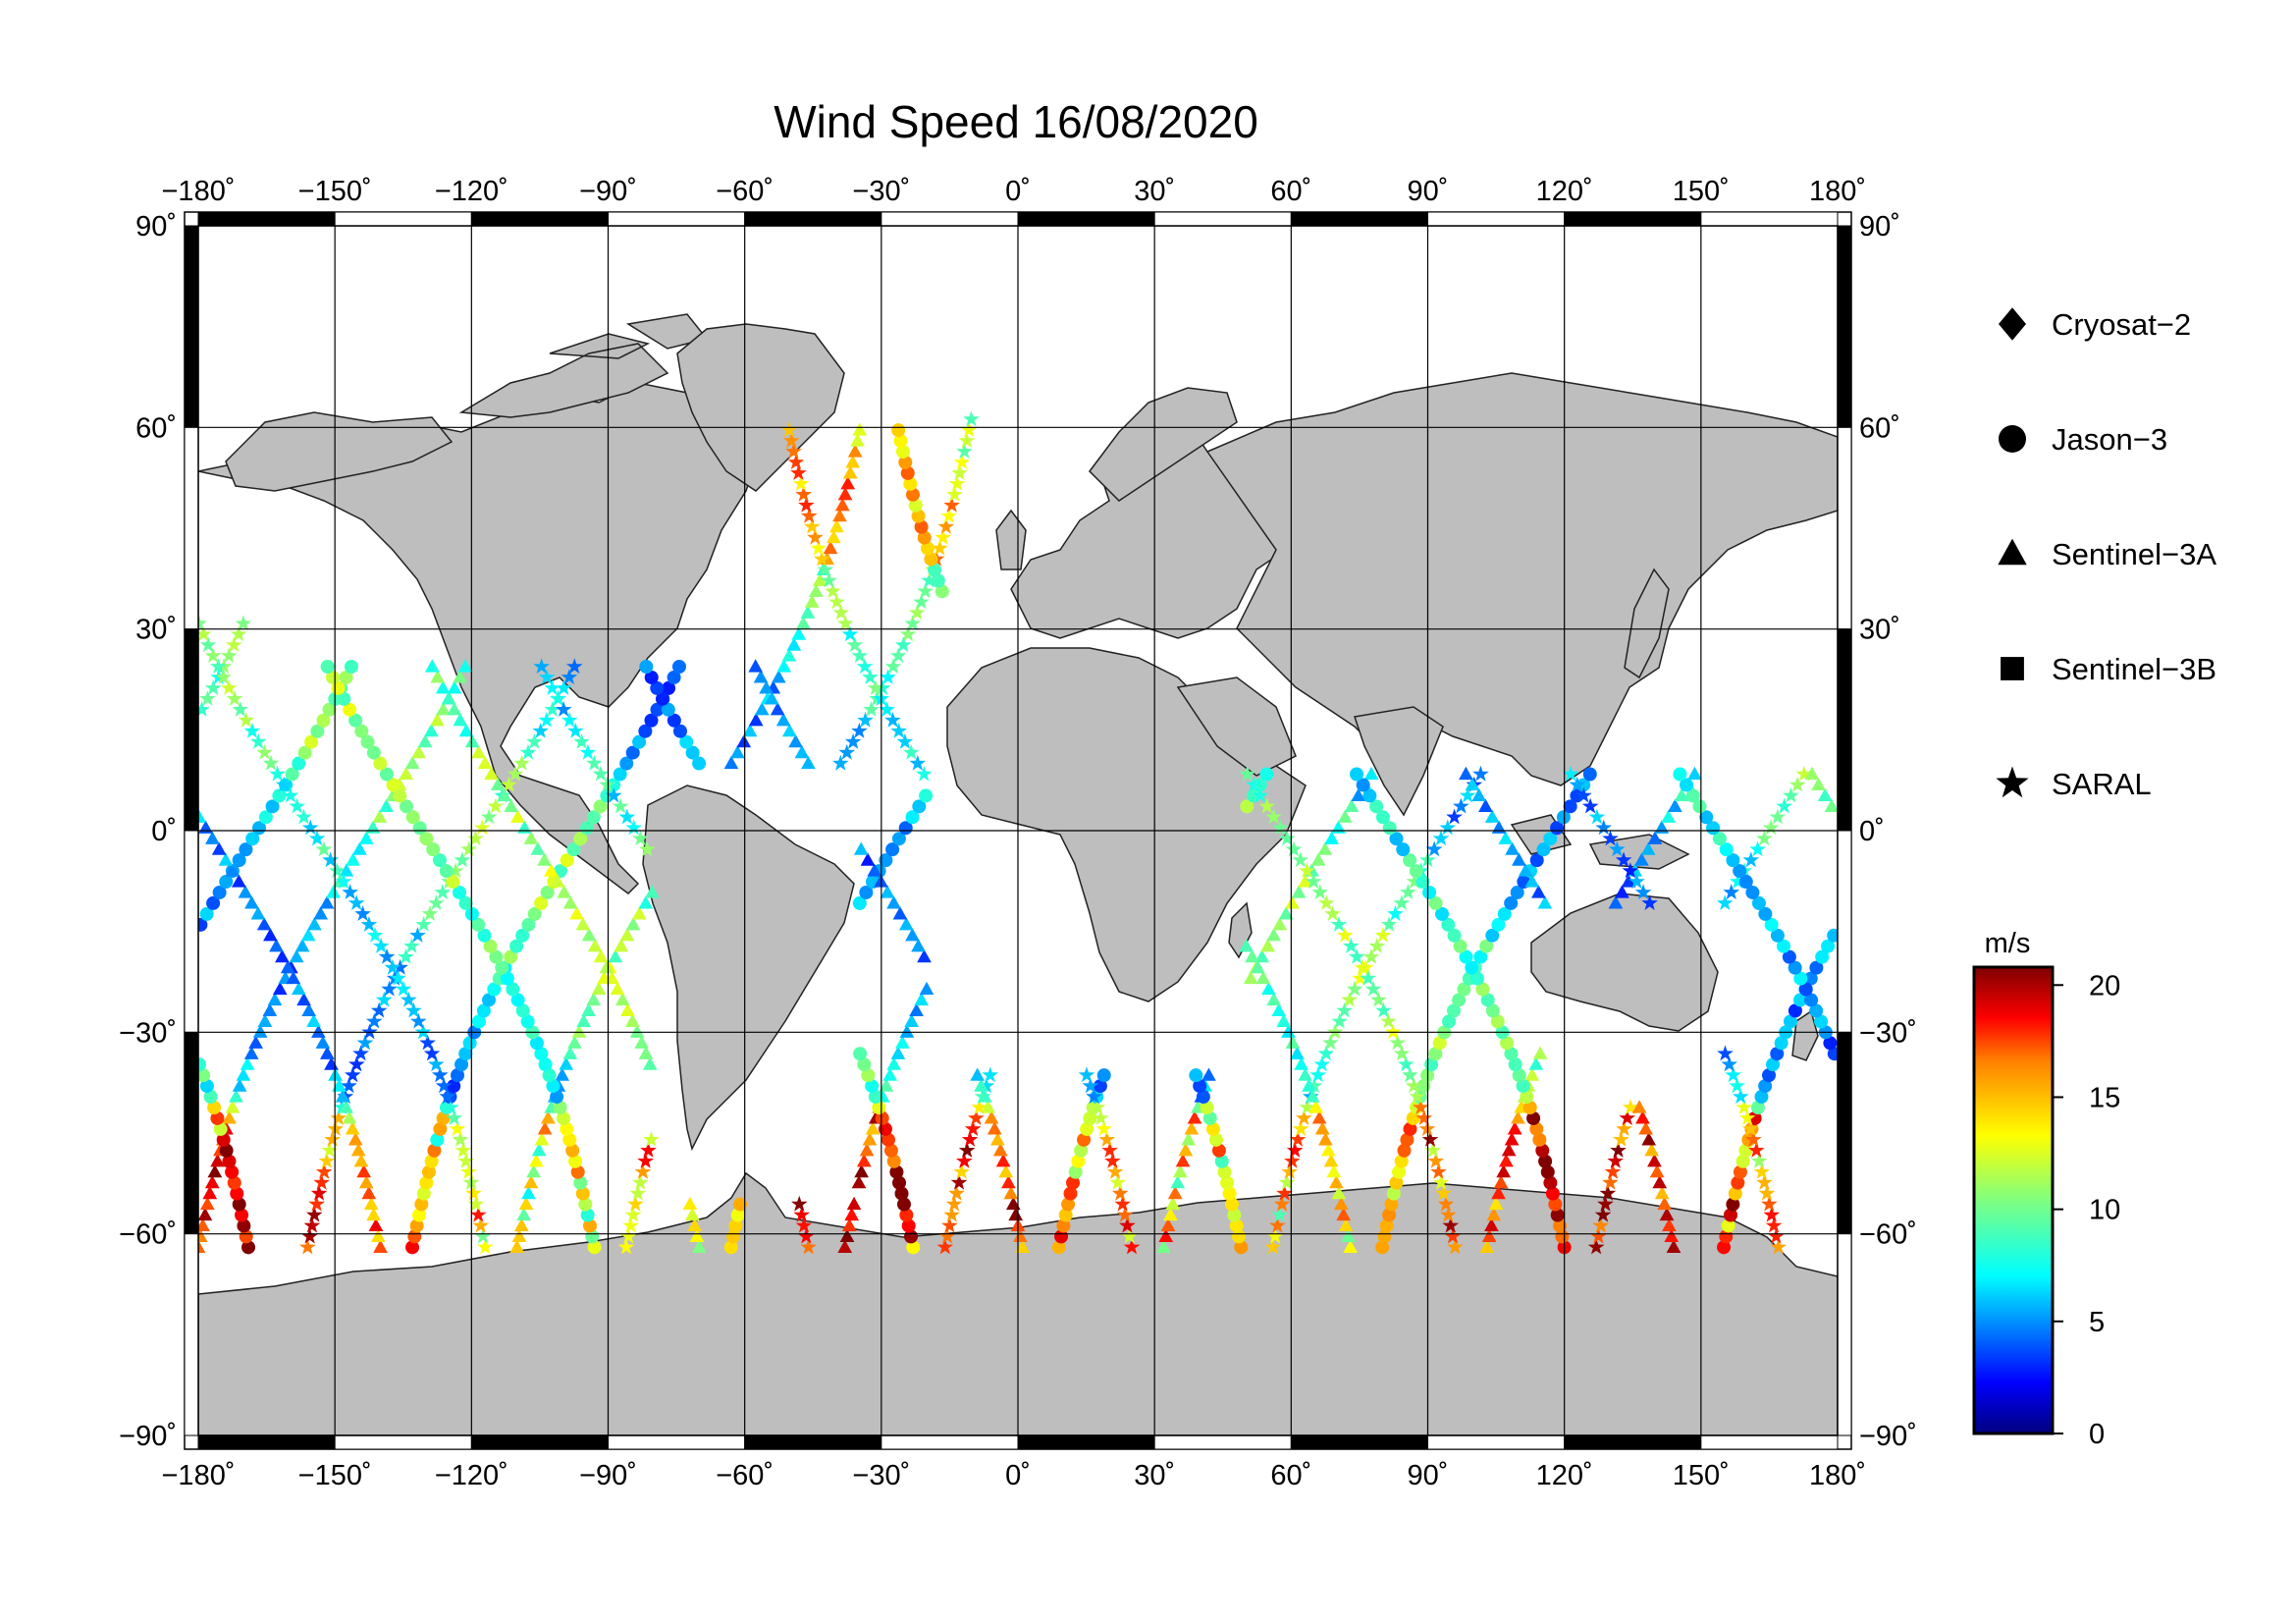  I want to click on frame-segment-top, so click(1496, 219).